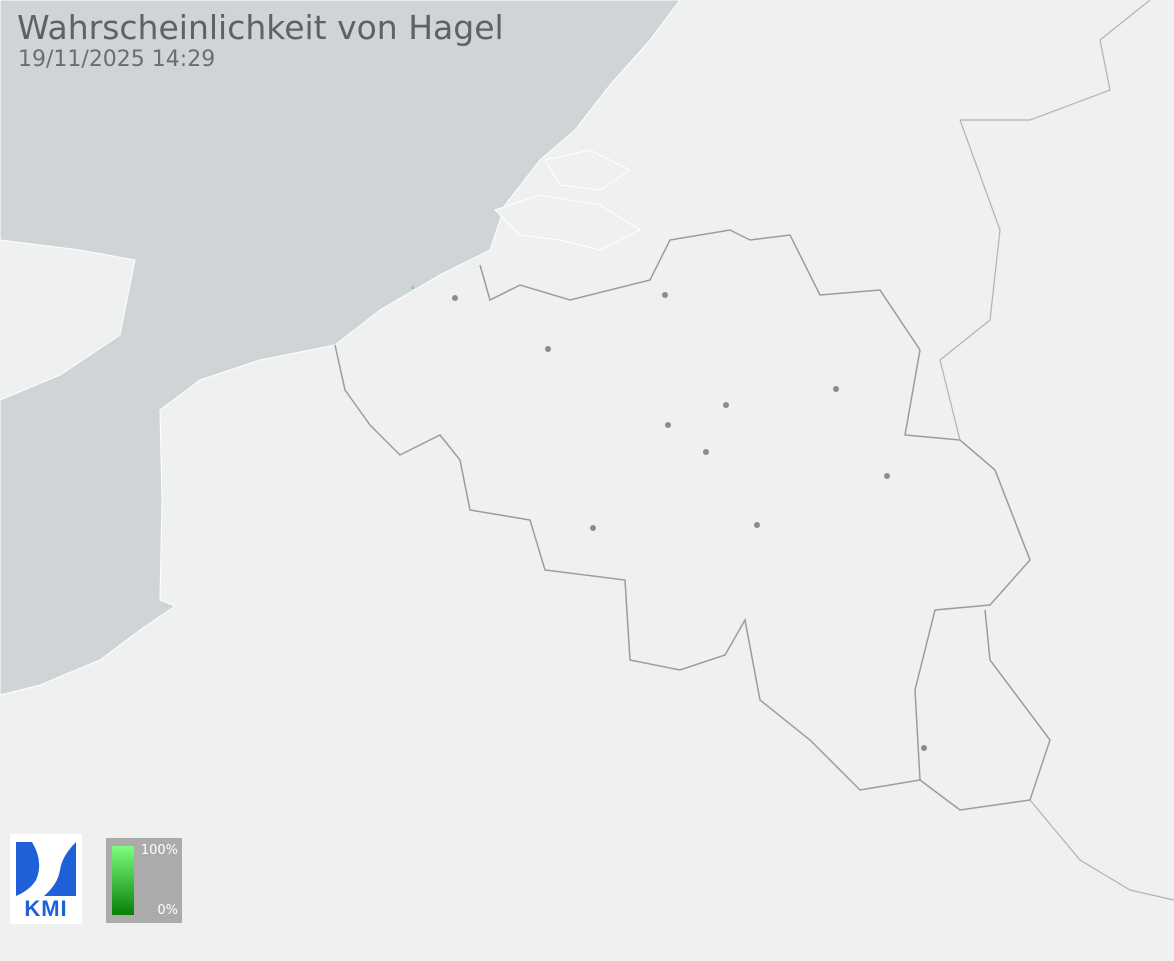 The image size is (1174, 961). Describe the element at coordinates (46, 869) in the screenshot. I see `kmi-logo-icon` at that location.